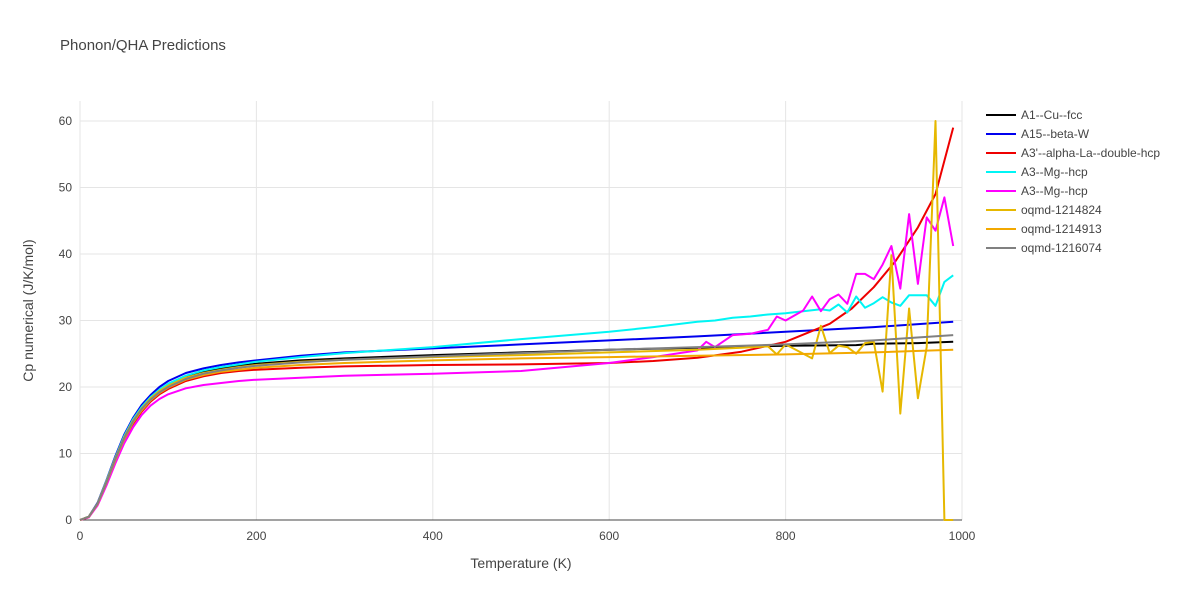  I want to click on x-tick-label: 200, so click(256, 536).